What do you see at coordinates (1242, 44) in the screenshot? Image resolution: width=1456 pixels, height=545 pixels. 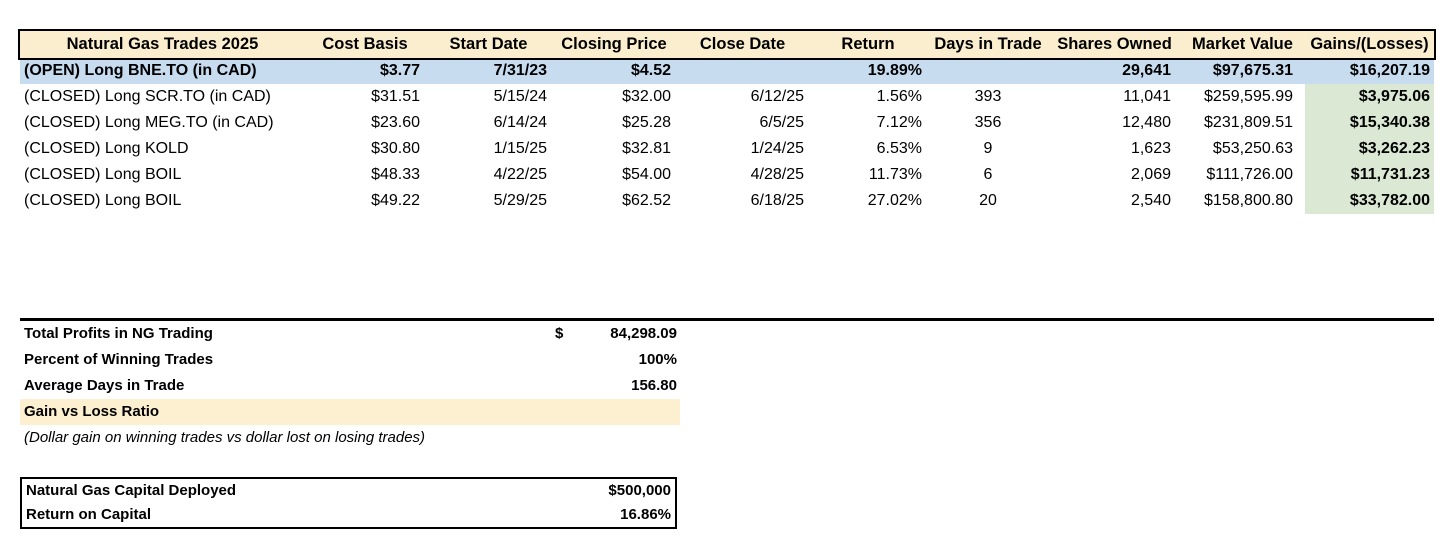 I see `col-header-market-value: Market Value` at bounding box center [1242, 44].